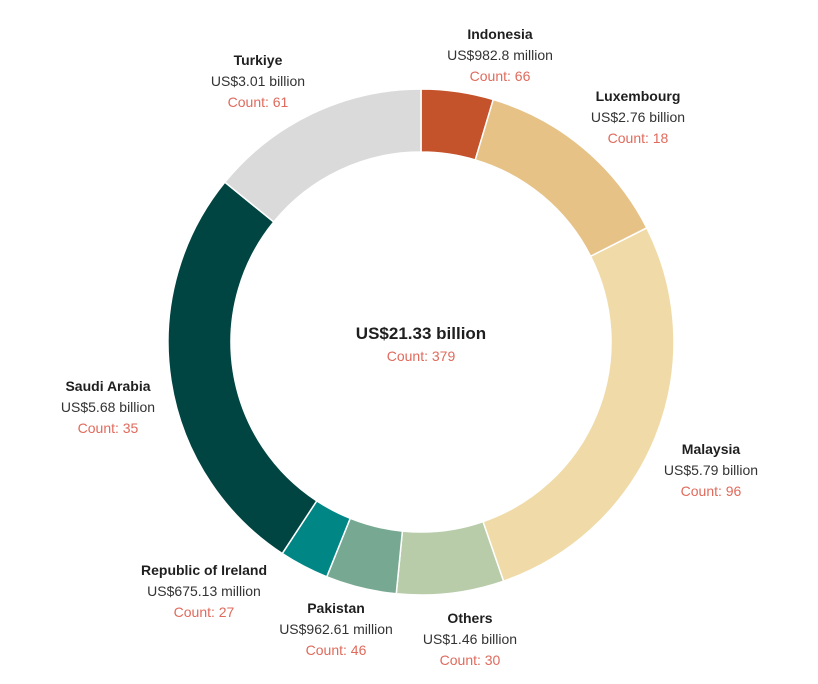  I want to click on slice-others, so click(450, 558).